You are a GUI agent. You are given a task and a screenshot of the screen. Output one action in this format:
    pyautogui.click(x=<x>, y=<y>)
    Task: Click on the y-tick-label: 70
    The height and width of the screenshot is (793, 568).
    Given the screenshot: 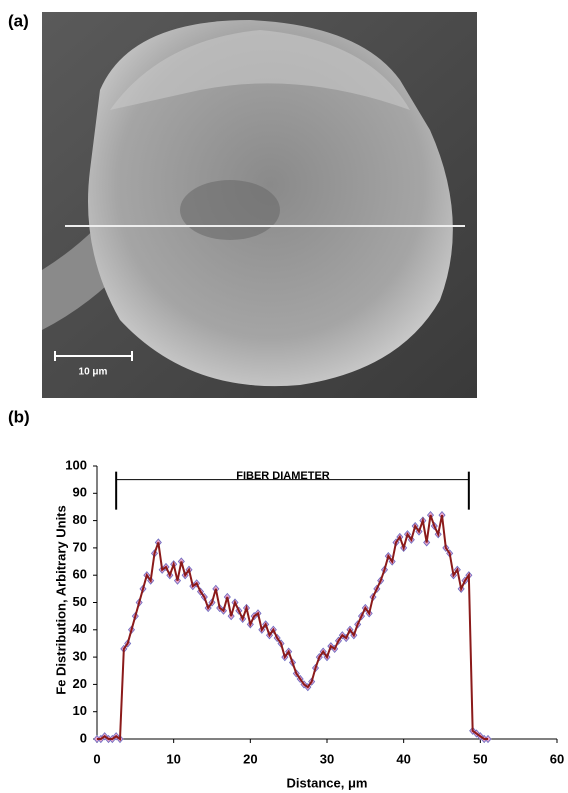 What is the action you would take?
    pyautogui.click(x=80, y=546)
    